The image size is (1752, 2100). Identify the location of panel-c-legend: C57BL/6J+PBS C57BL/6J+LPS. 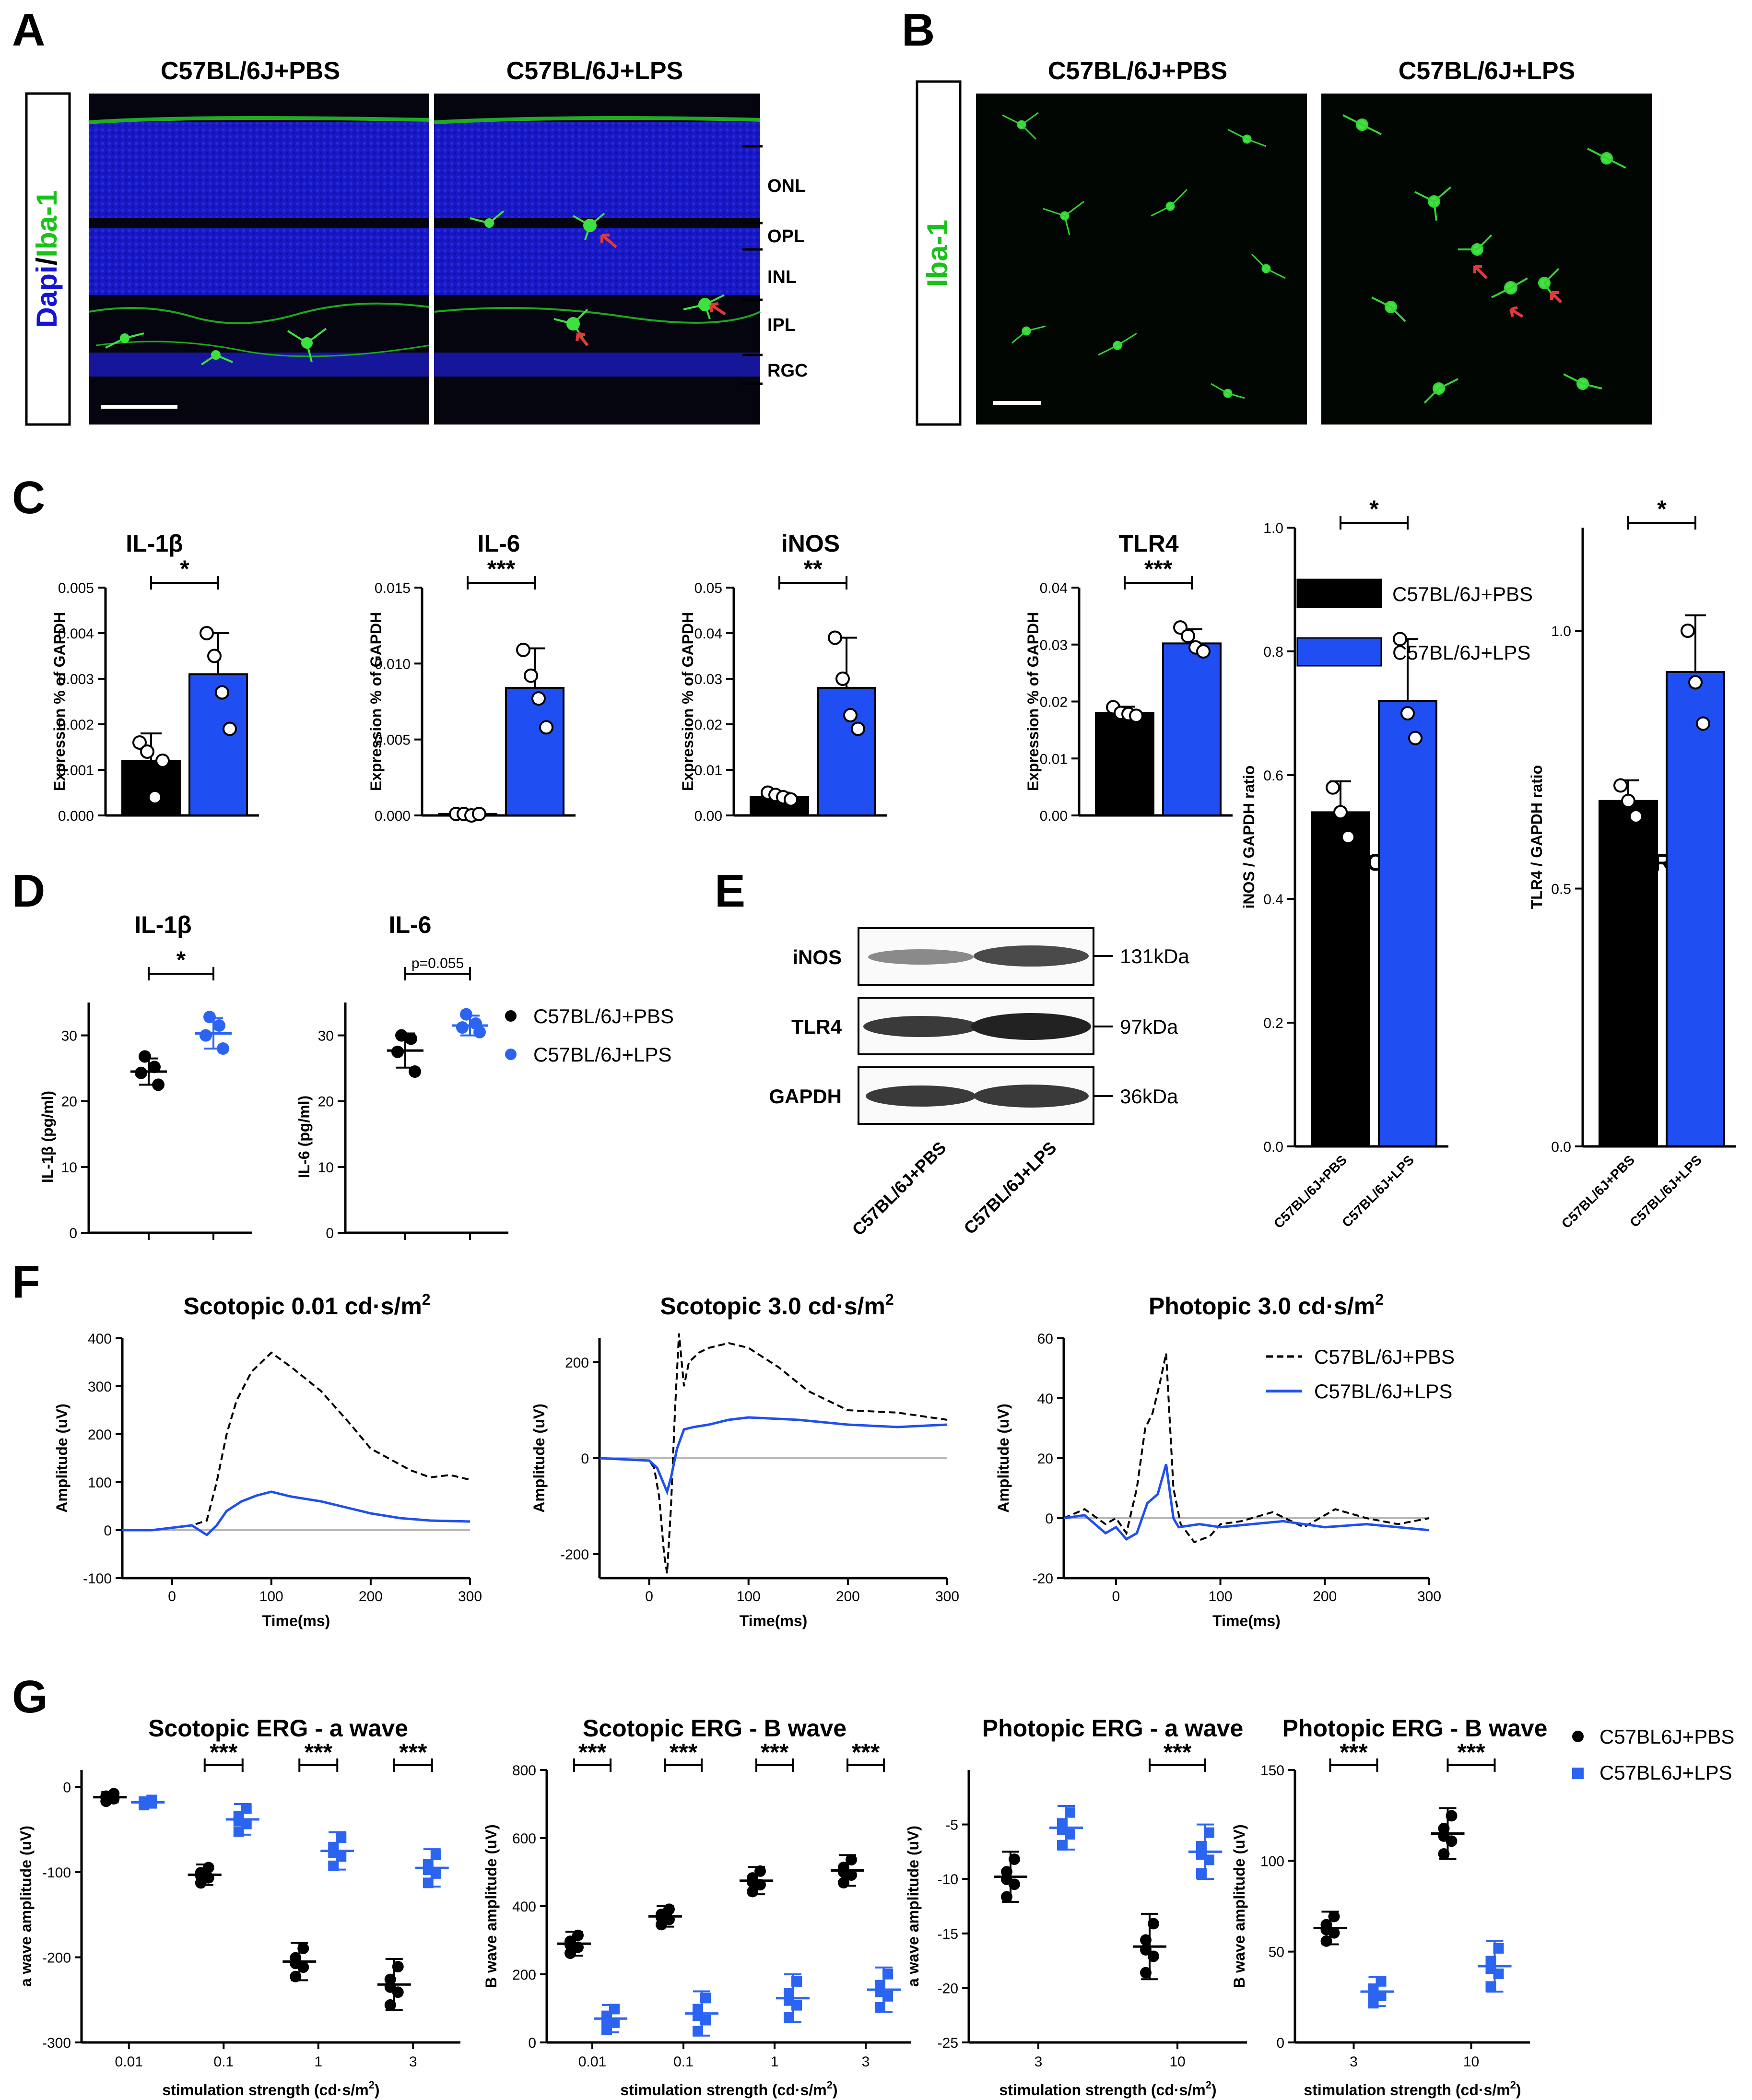
(1415, 622).